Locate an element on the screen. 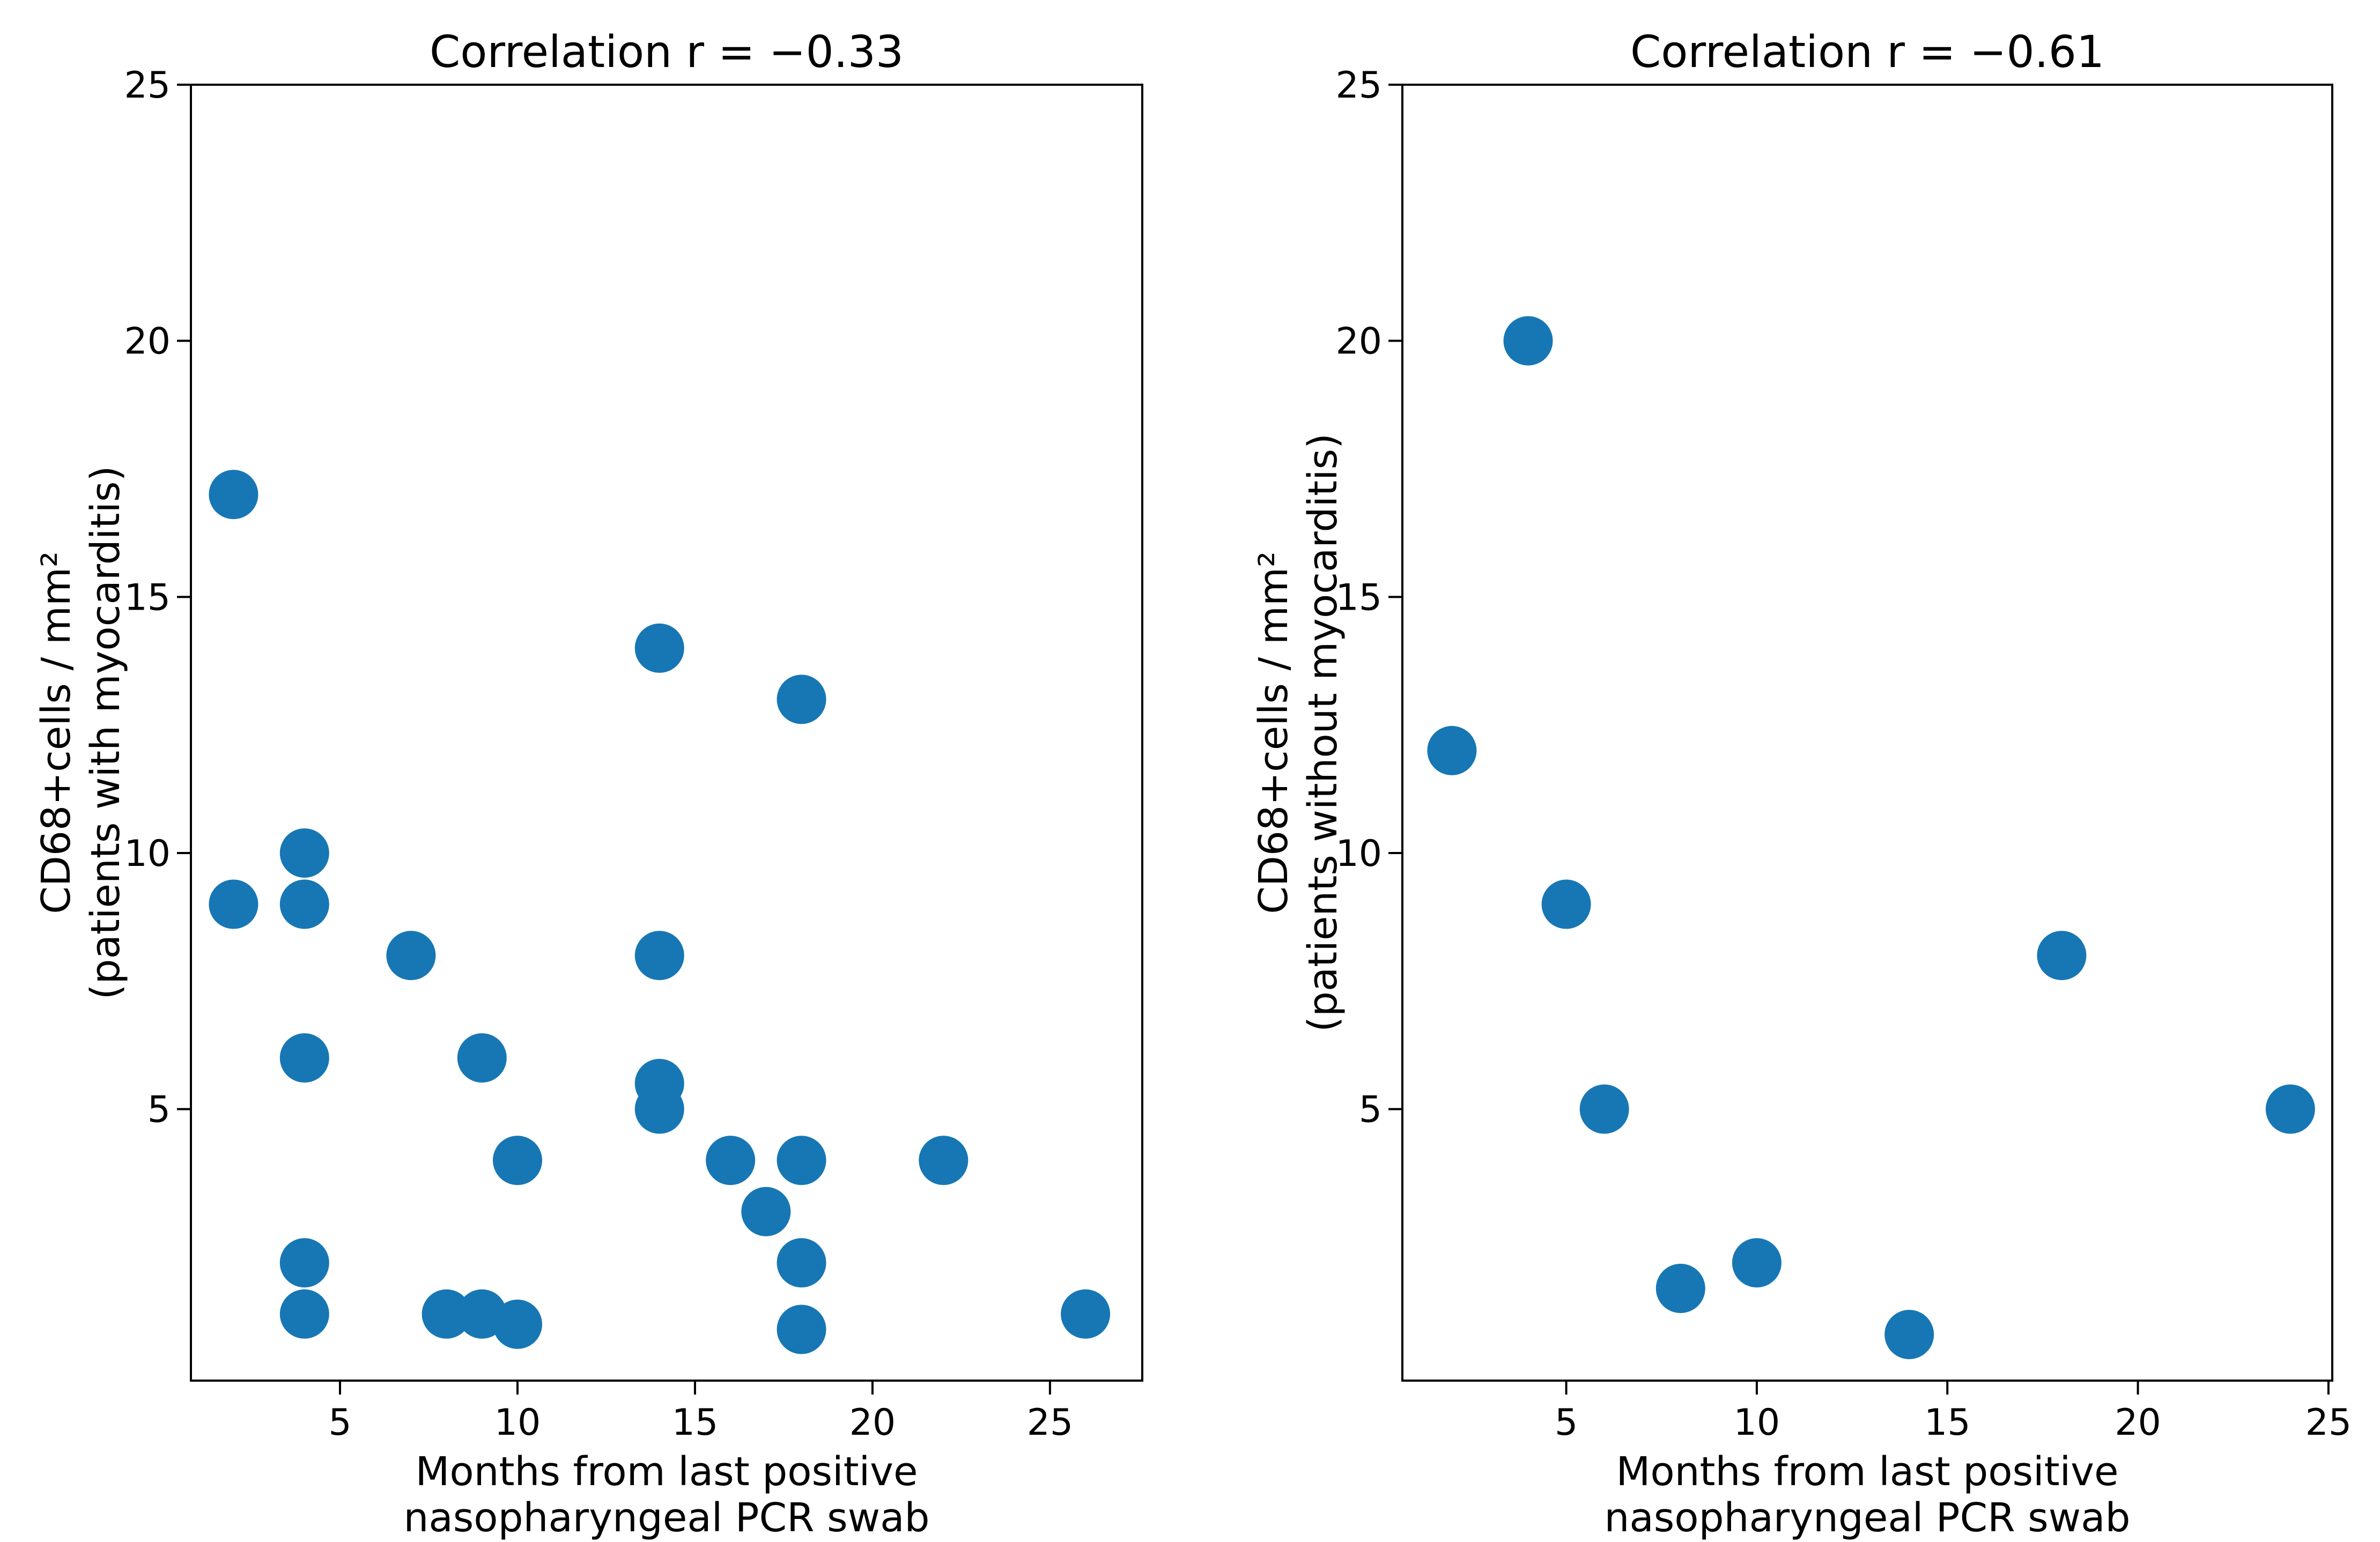  plot-title: Correlation r = −0.61 is located at coordinates (1867, 52).